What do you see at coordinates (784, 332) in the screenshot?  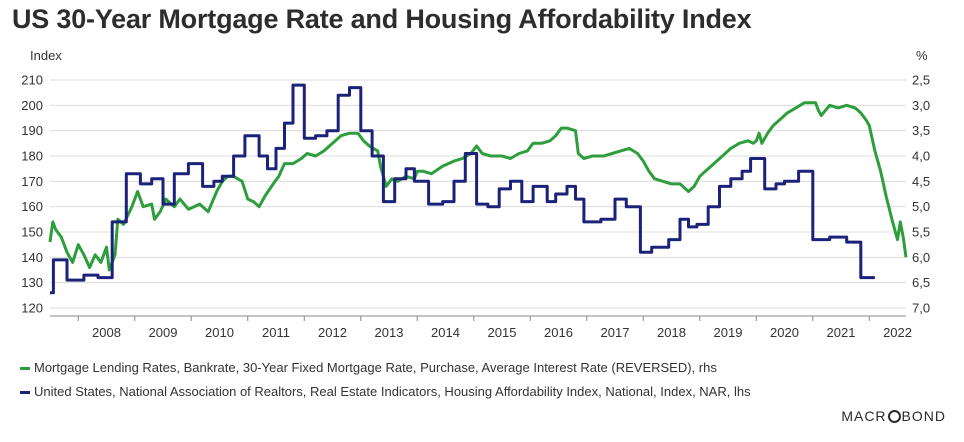 I see `x-tick-label: 2020` at bounding box center [784, 332].